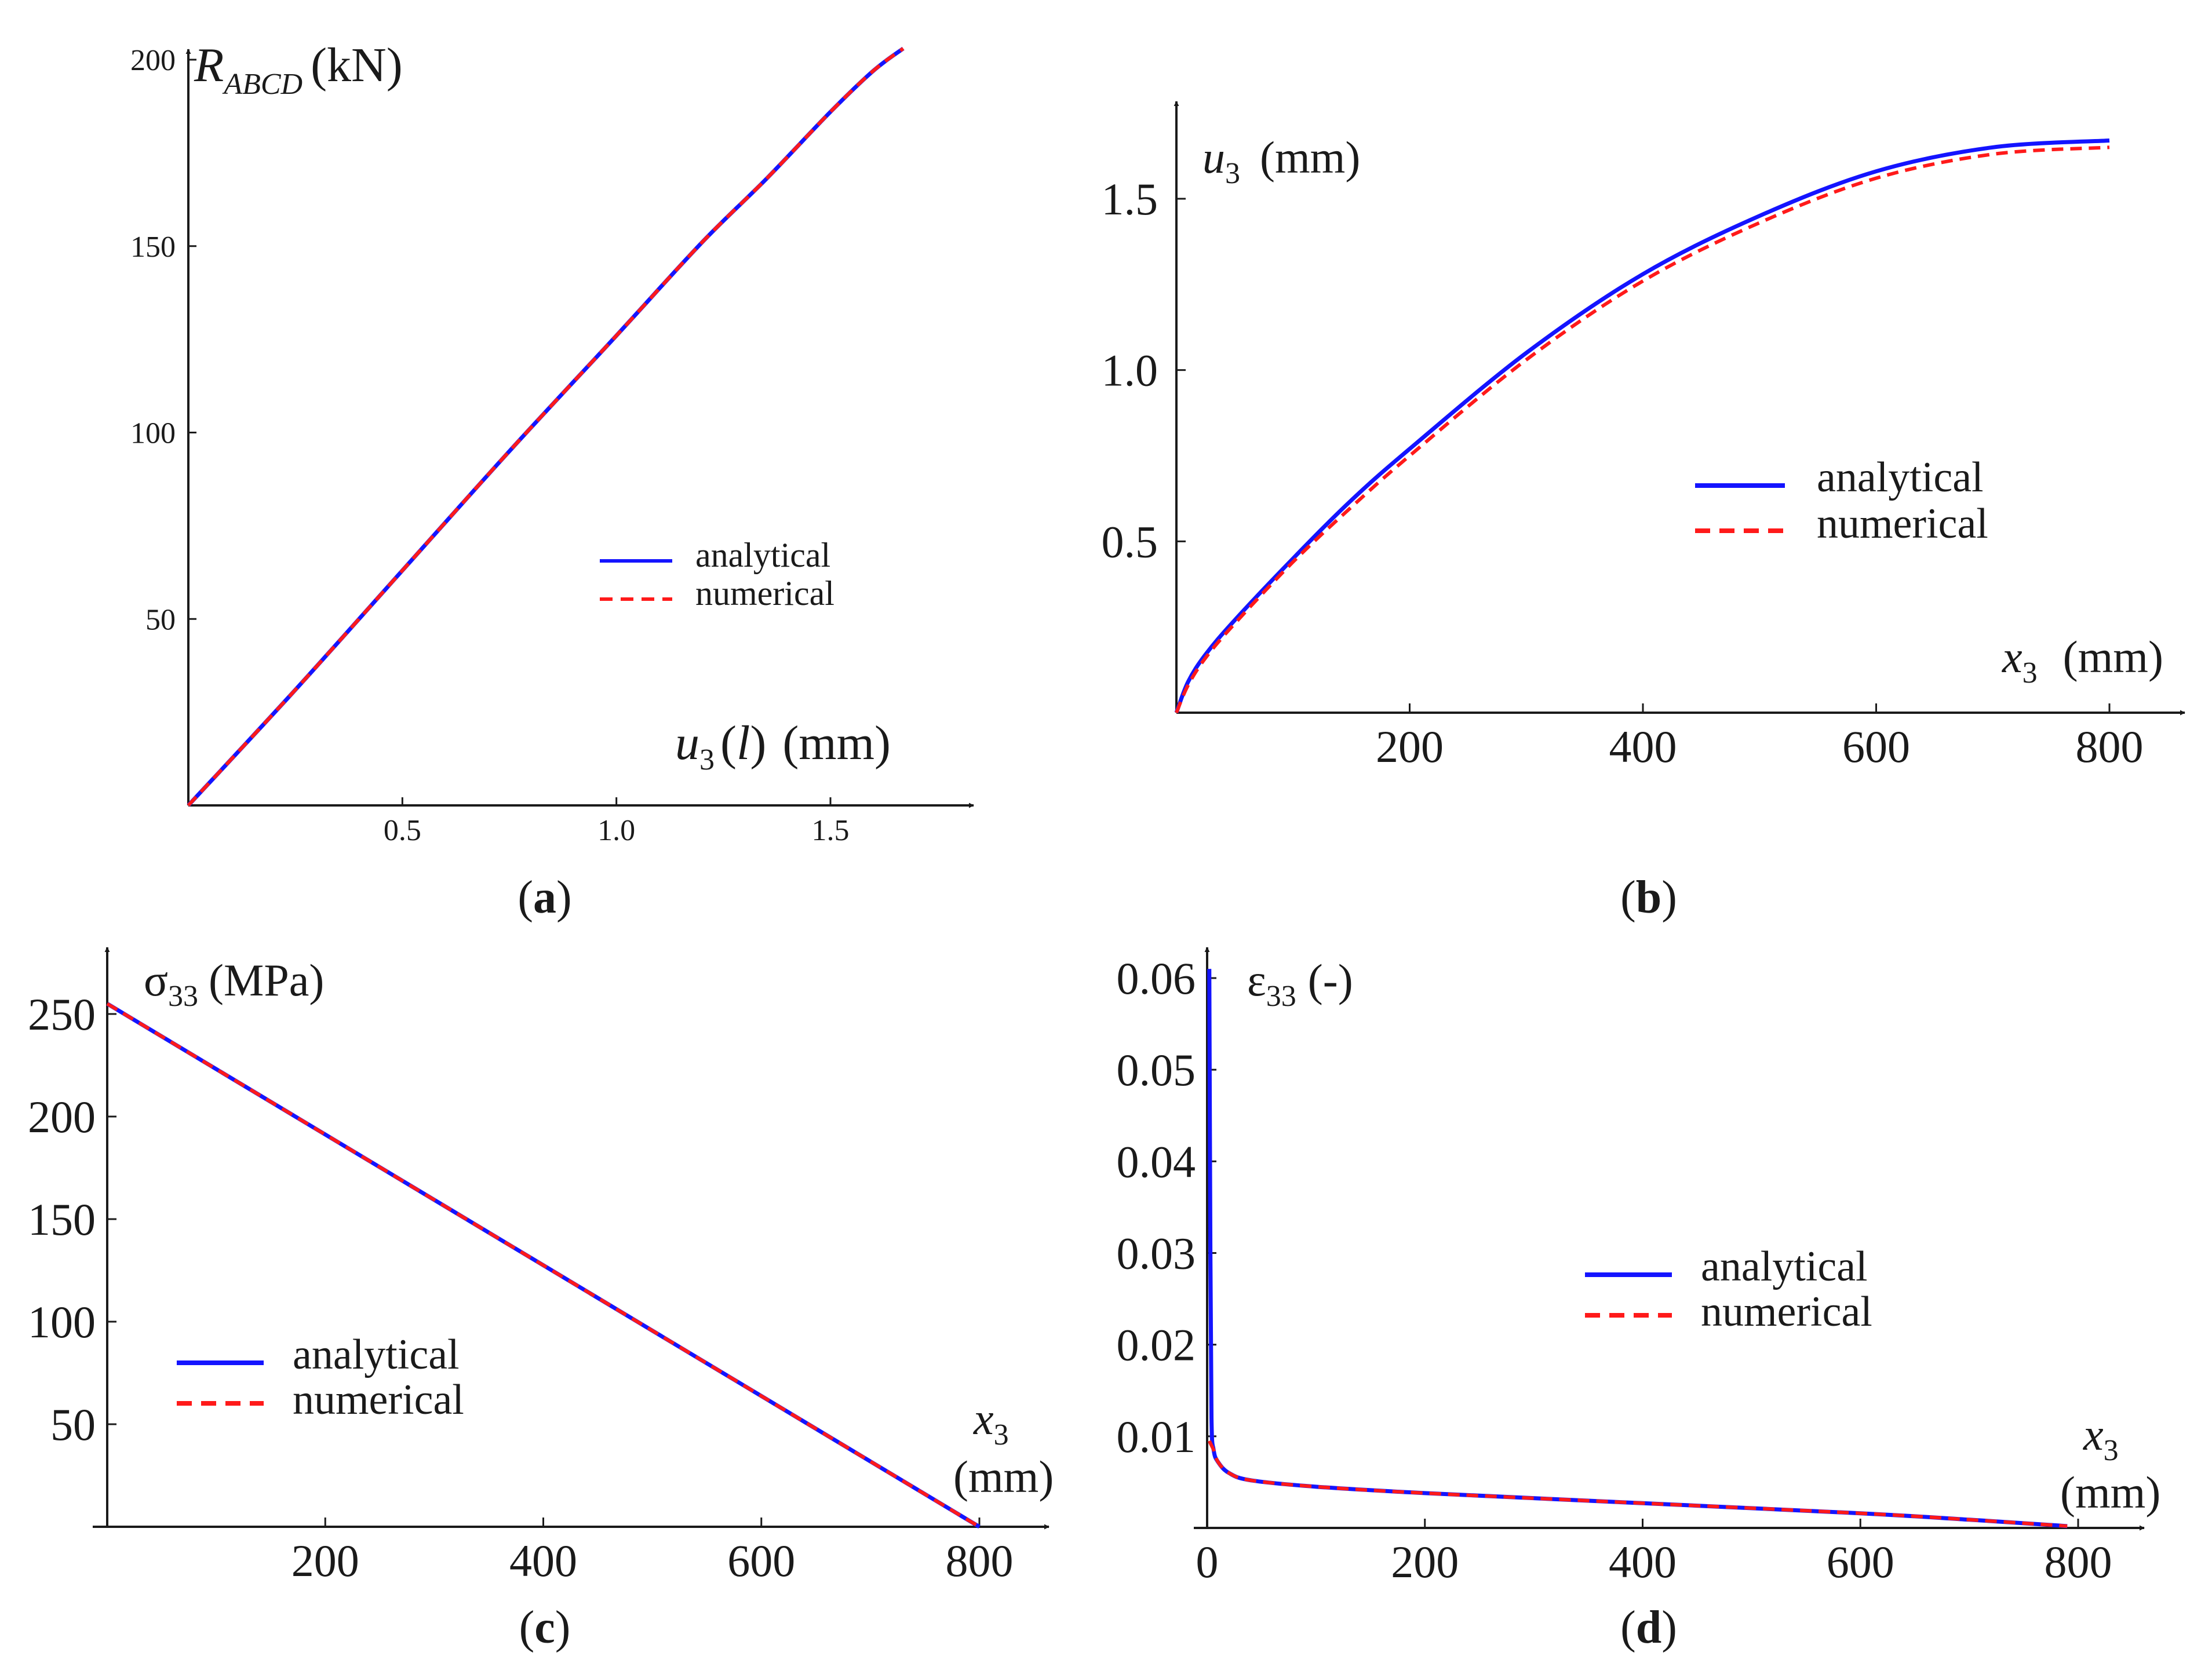 Image resolution: width=2212 pixels, height=1667 pixels. Describe the element at coordinates (1643, 746) in the screenshot. I see `panel-b-x-tick-label: 400` at that location.